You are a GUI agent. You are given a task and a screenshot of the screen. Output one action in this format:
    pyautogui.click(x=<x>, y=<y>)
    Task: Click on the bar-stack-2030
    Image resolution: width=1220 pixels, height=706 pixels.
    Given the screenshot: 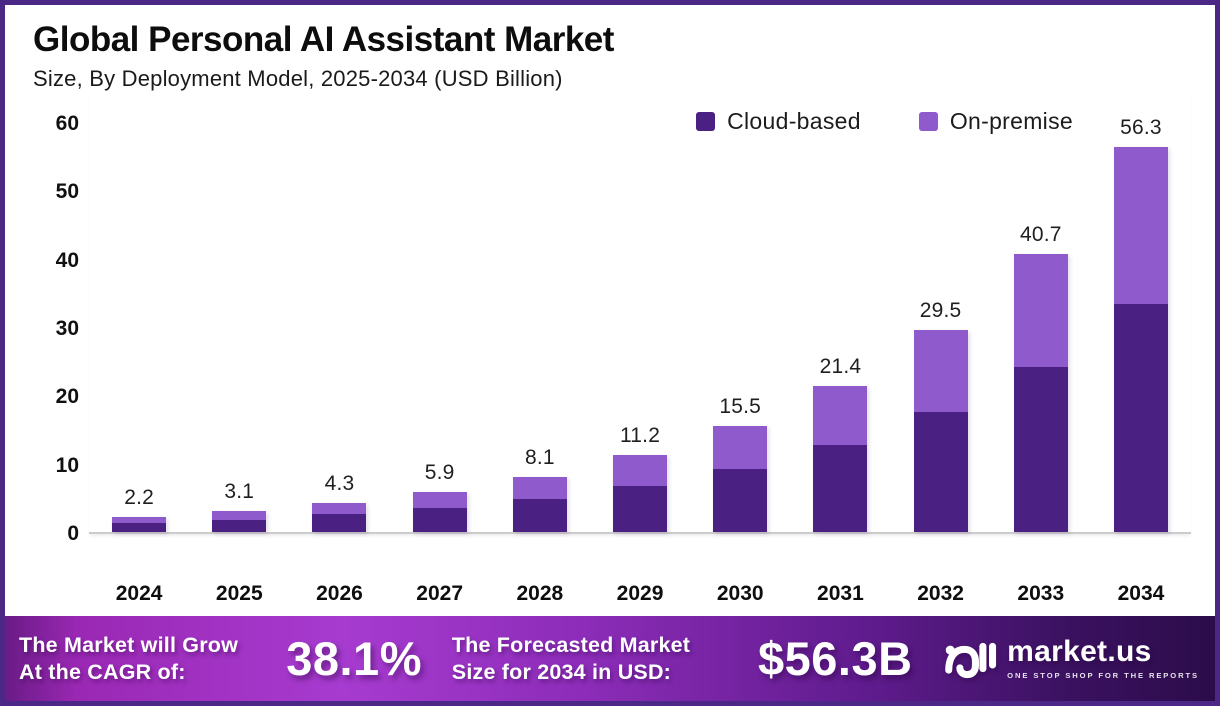 What is the action you would take?
    pyautogui.click(x=740, y=479)
    